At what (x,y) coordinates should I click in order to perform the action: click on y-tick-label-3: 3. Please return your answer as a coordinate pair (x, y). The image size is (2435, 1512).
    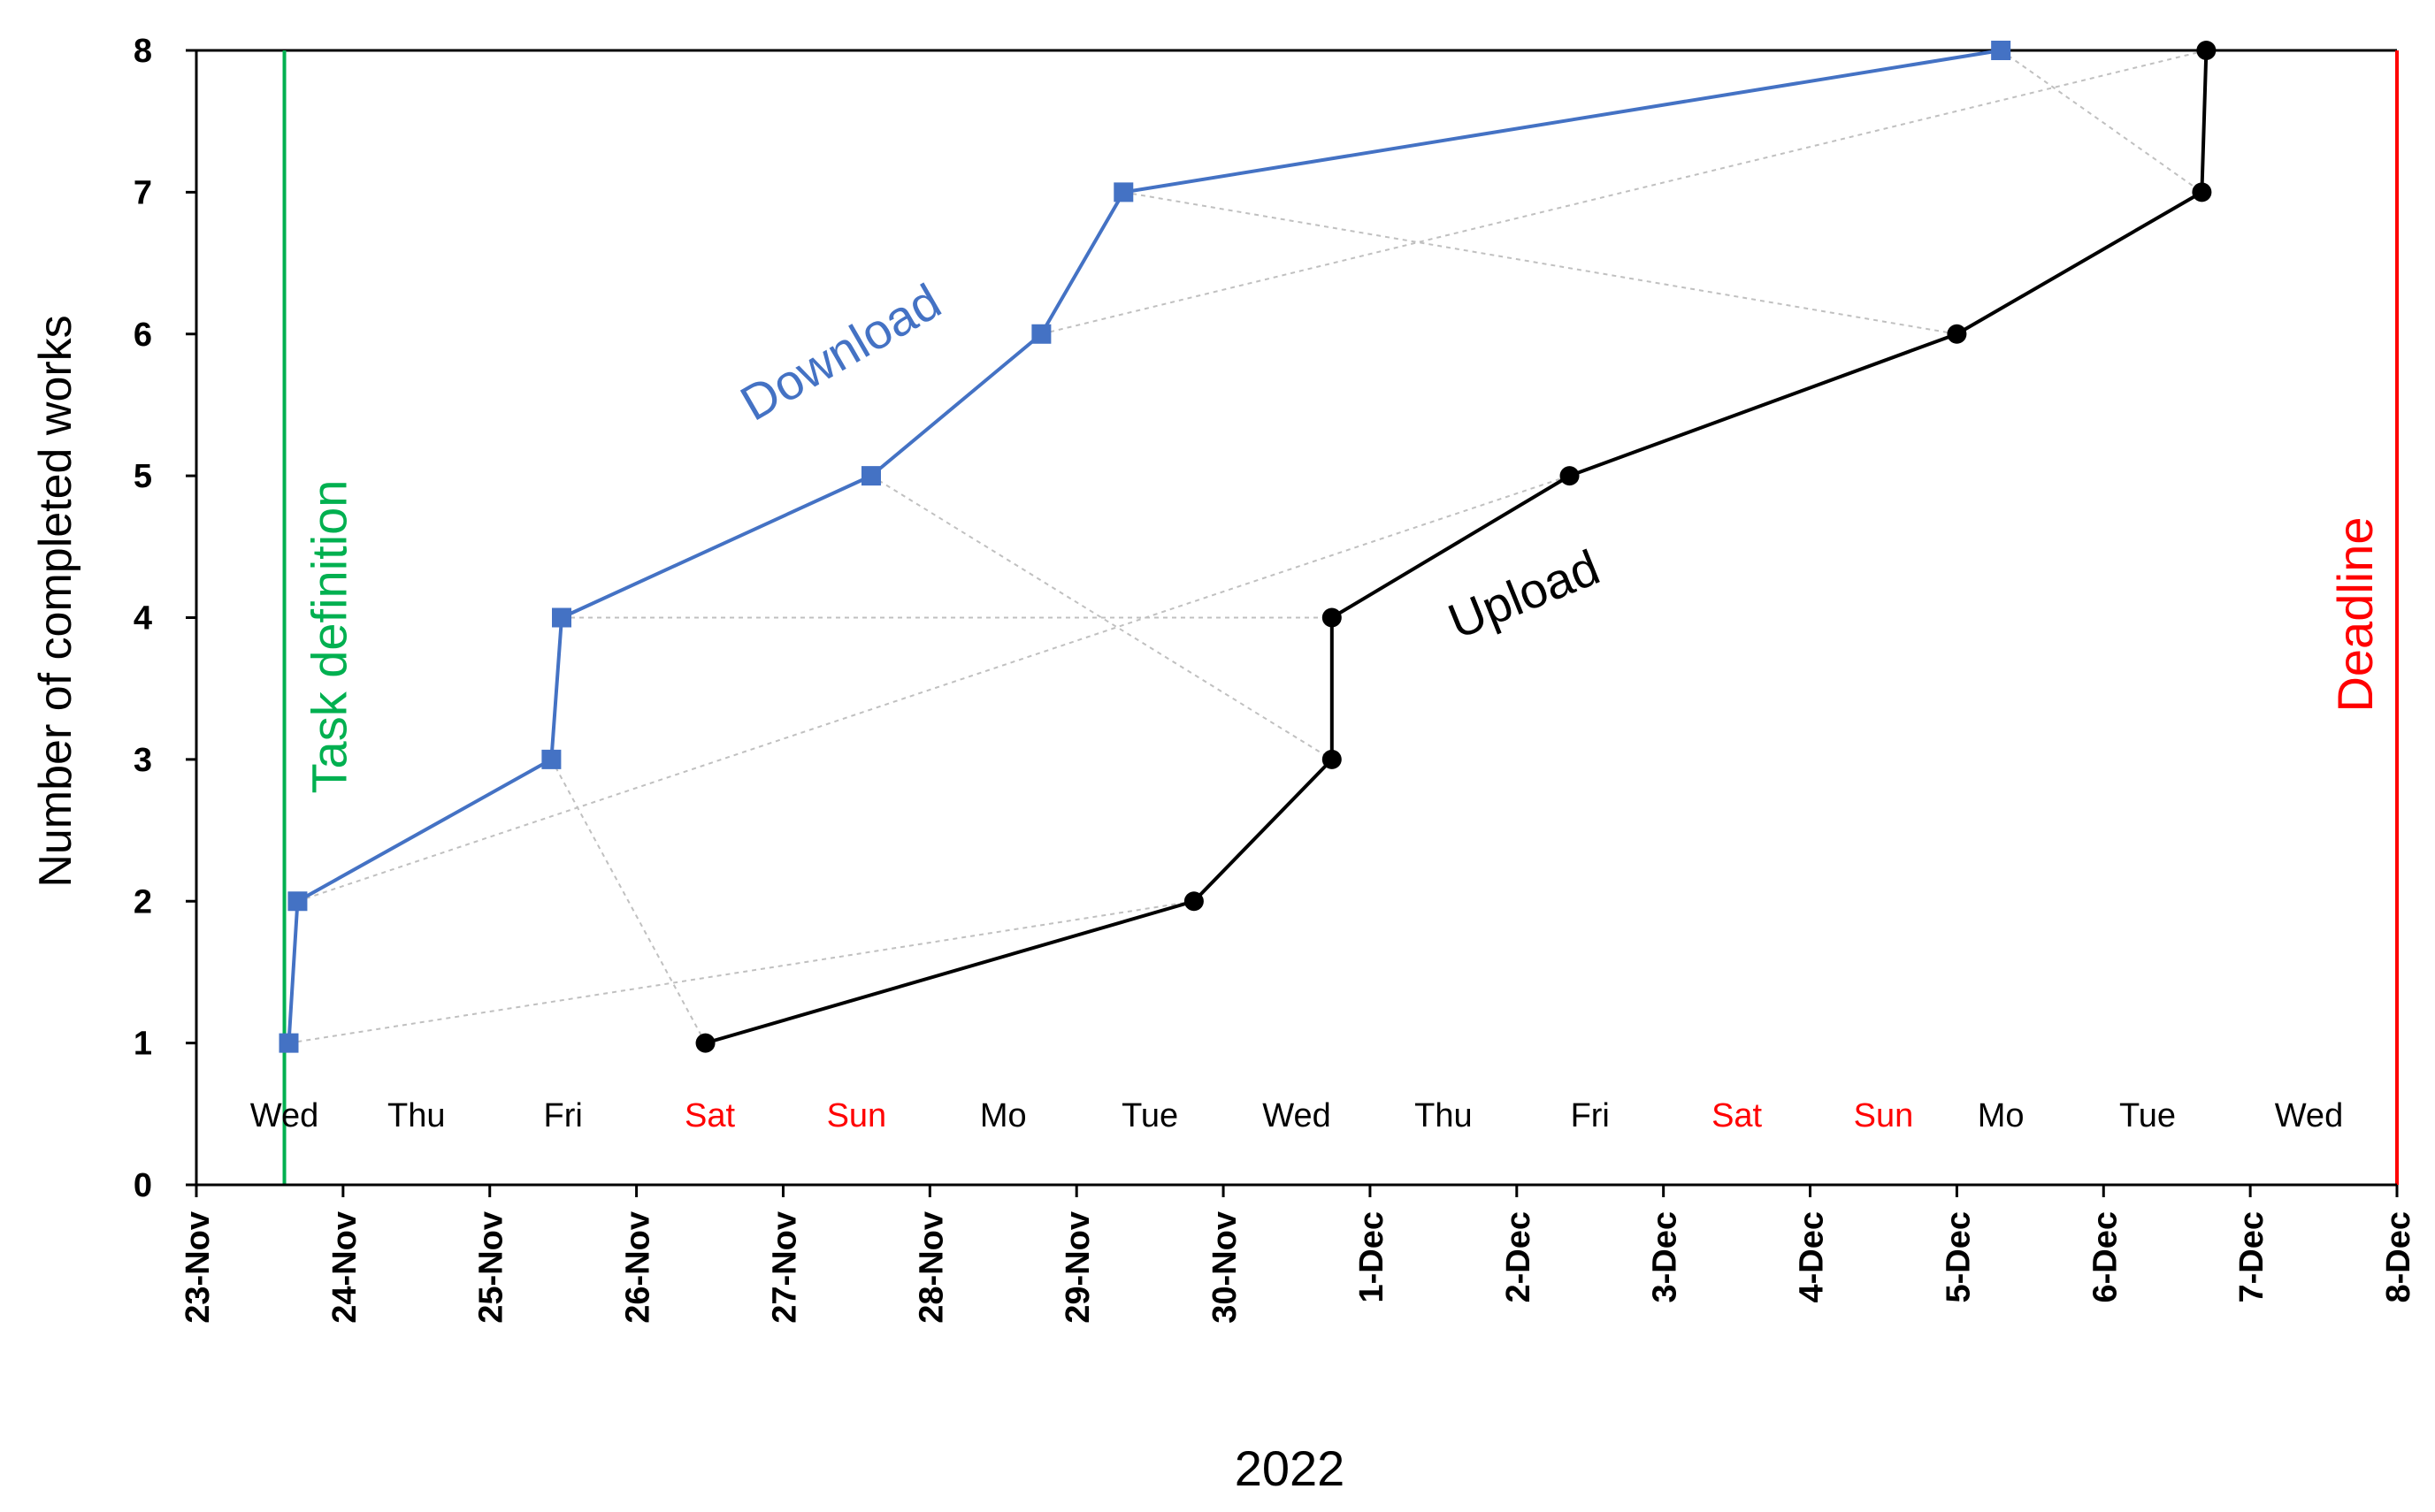
    Looking at the image, I should click on (143, 760).